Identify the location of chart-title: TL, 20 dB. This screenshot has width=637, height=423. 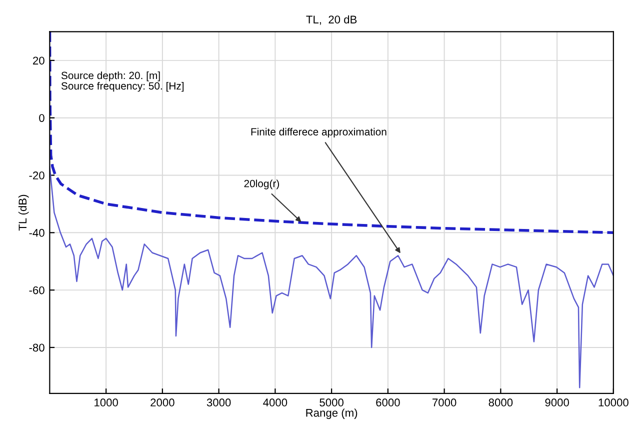
(331, 20).